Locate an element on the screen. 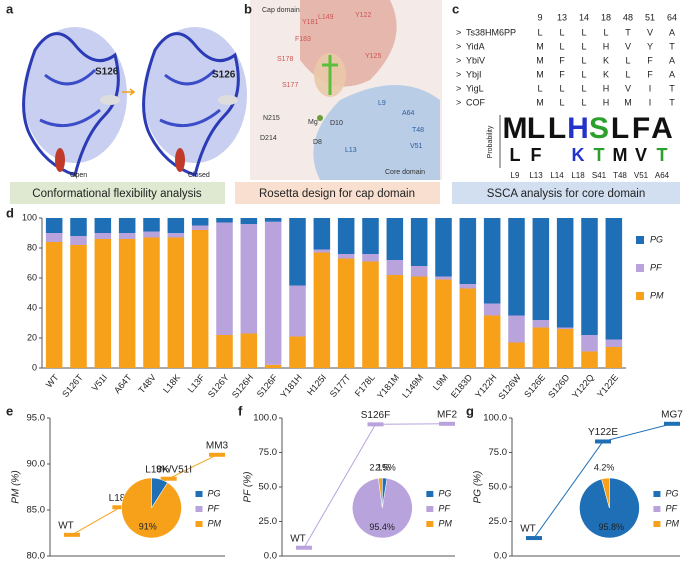 Image resolution: width=685 pixels, height=561 pixels. x-tick-label: S177T is located at coordinates (340, 385).